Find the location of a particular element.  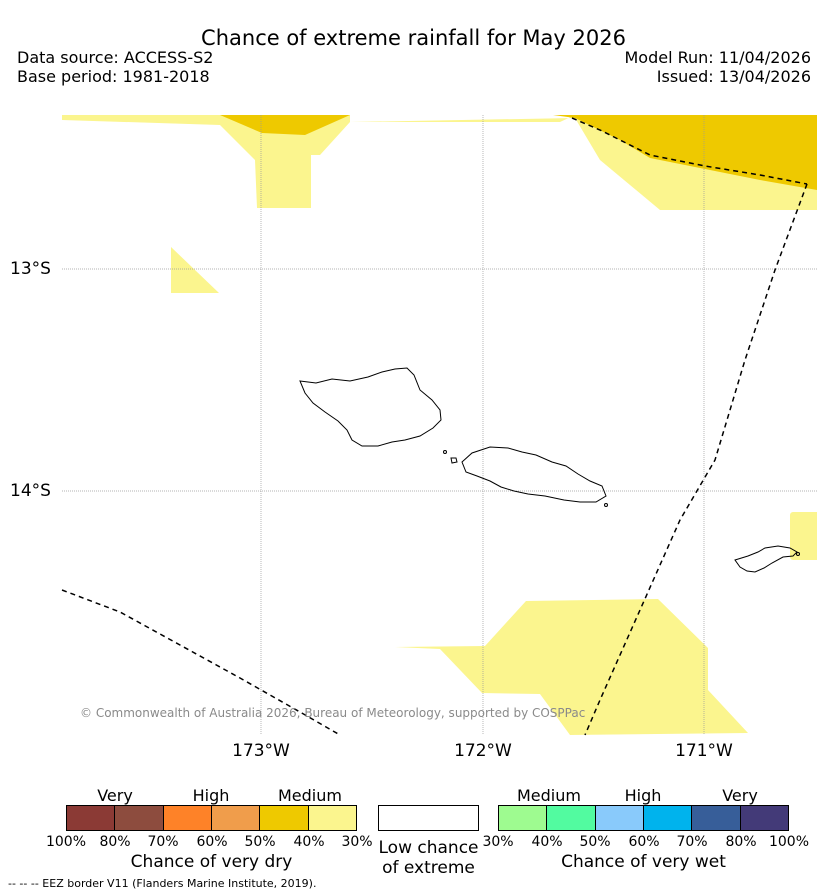

tutuila-island is located at coordinates (766, 559).